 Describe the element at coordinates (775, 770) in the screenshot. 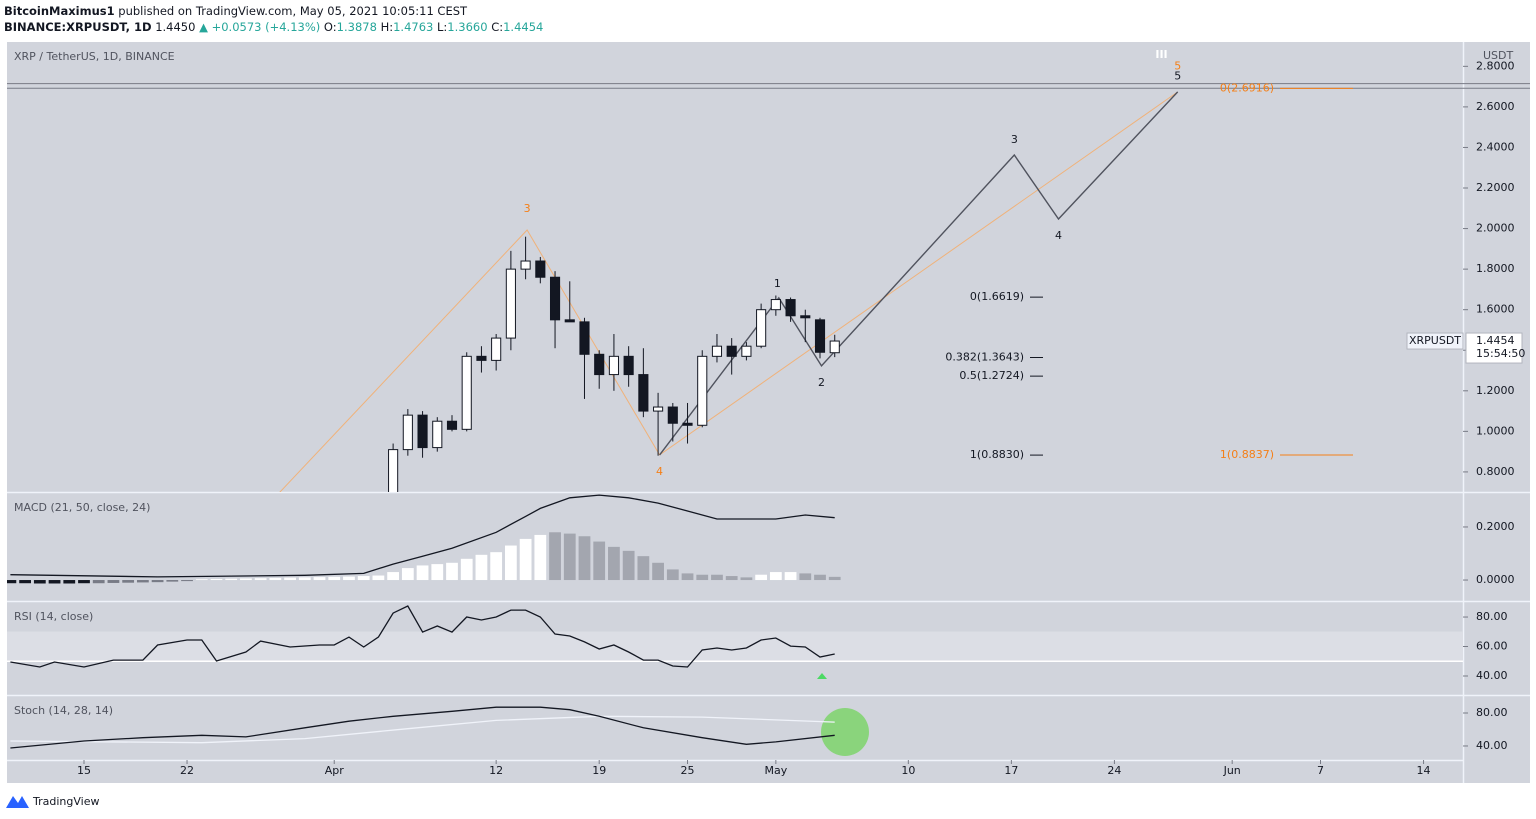

I see `x-tick-label: May` at that location.